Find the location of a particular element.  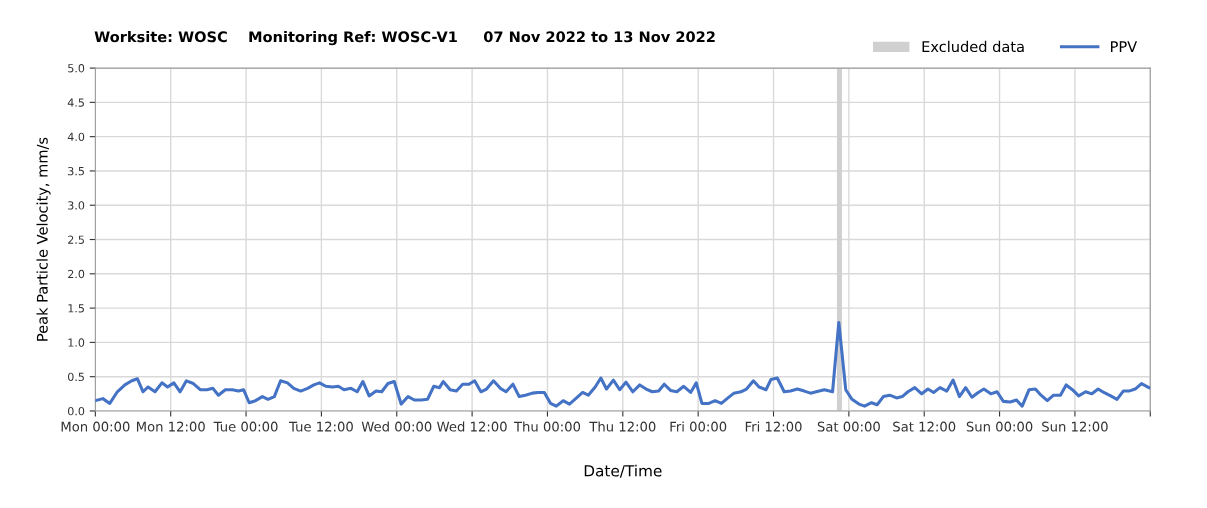

x-tick-label: Wed 00:00 is located at coordinates (396, 426).